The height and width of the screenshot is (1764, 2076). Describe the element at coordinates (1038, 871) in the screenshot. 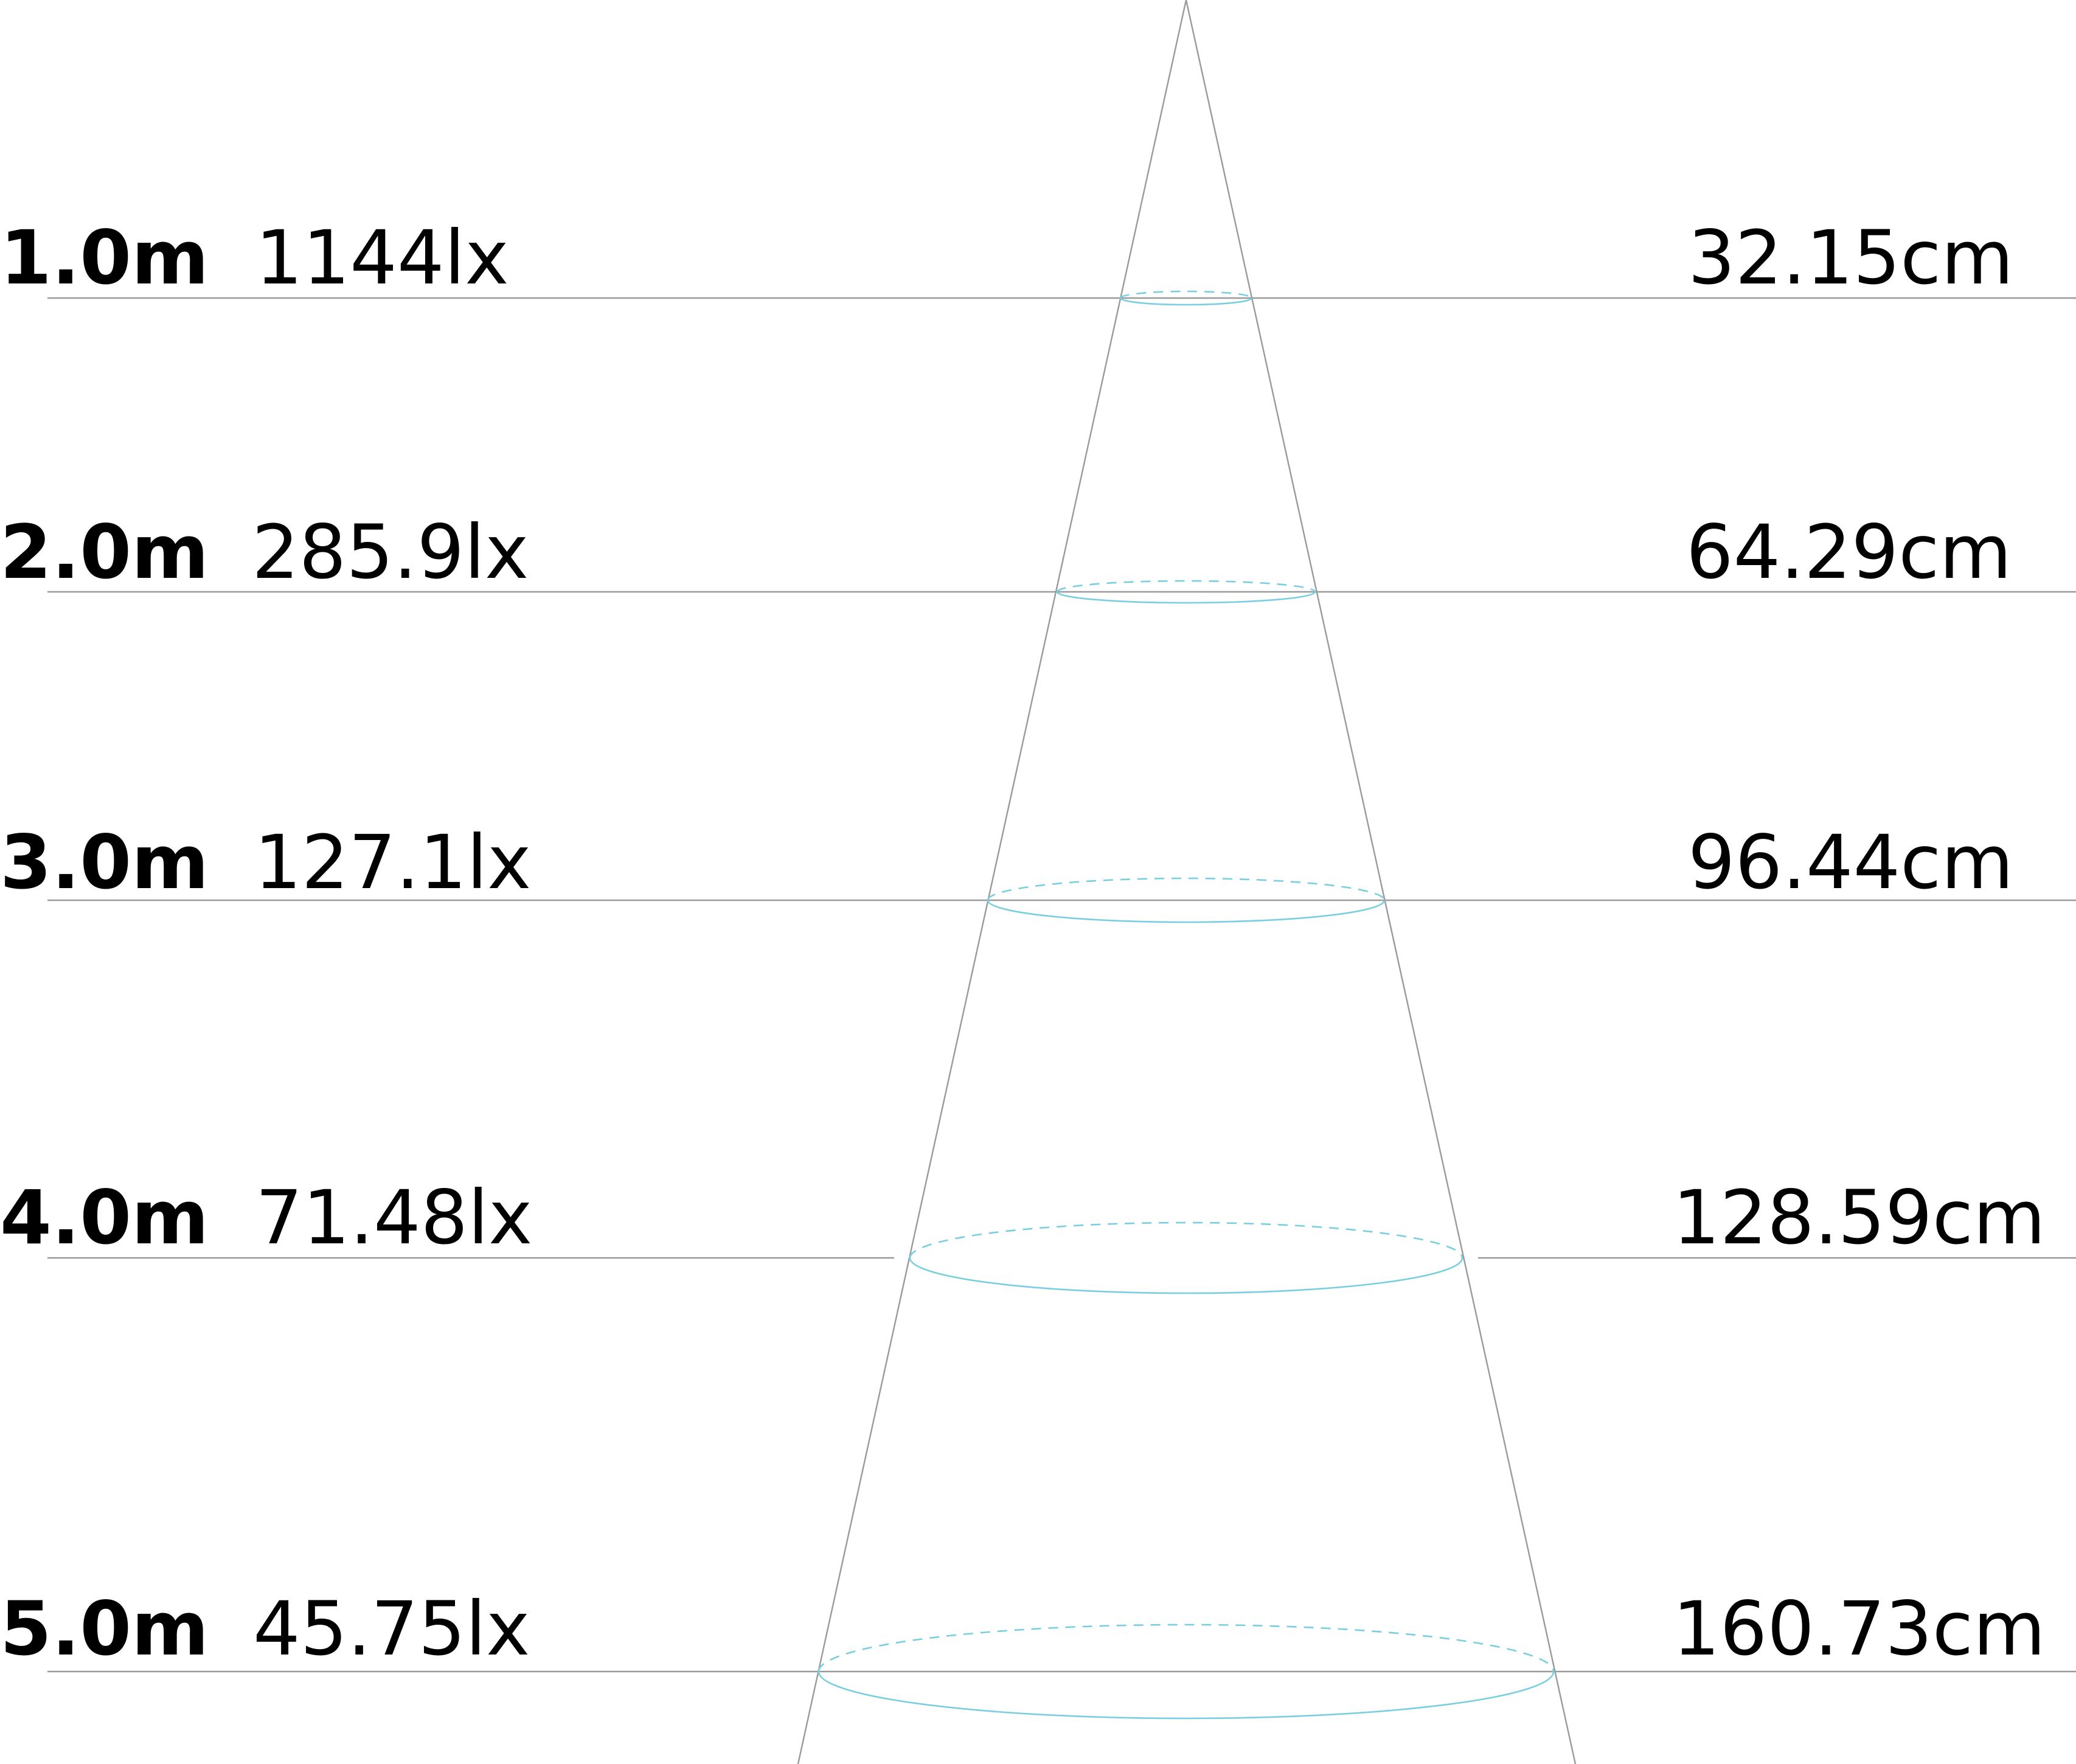

I see `row-3m: 3.0m 127.1lx 96.44cm` at that location.